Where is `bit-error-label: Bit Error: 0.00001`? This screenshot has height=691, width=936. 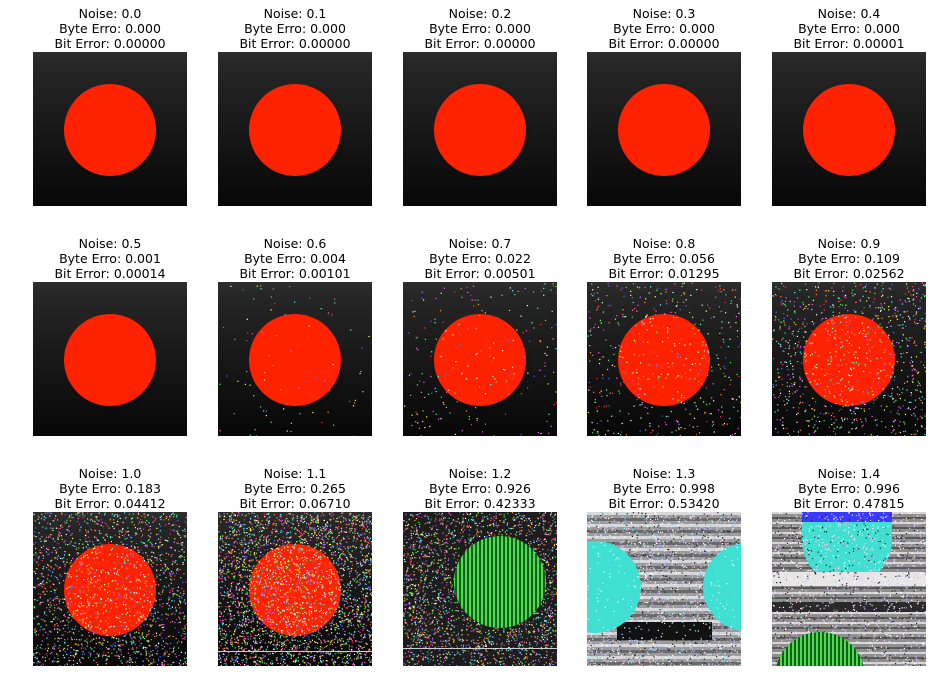
bit-error-label: Bit Error: 0.00001 is located at coordinates (849, 43).